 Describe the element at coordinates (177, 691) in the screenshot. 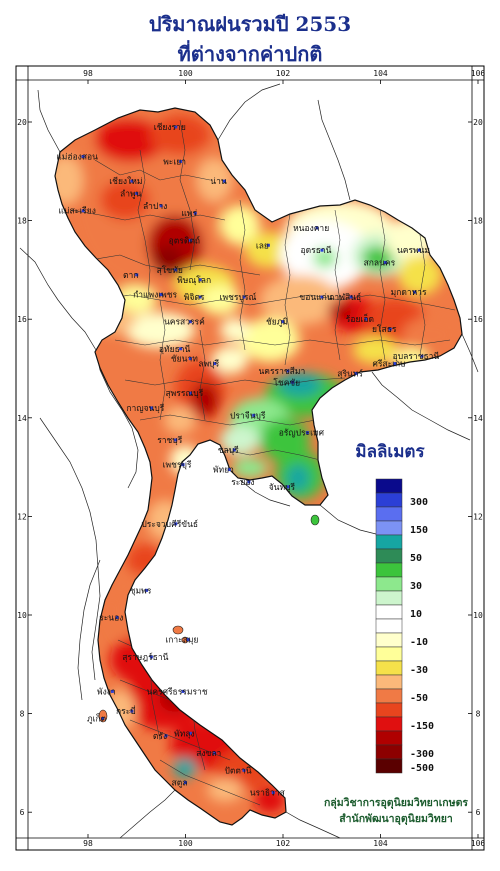

I see `place-label: นครศรีธรรมราช` at that location.